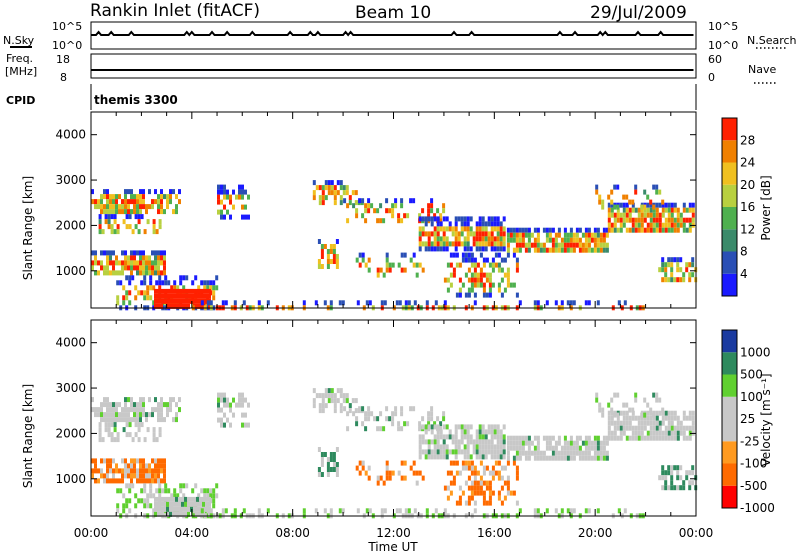 This screenshot has width=800, height=558. I want to click on y-tick-label: 4000, so click(70, 135).